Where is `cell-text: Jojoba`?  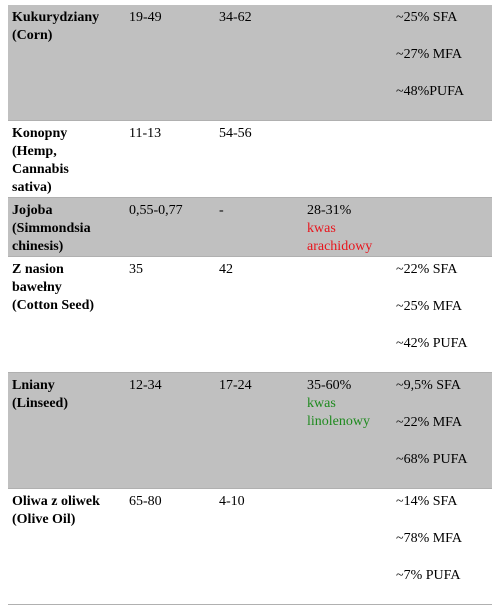
cell-text: Jojoba is located at coordinates (32, 210).